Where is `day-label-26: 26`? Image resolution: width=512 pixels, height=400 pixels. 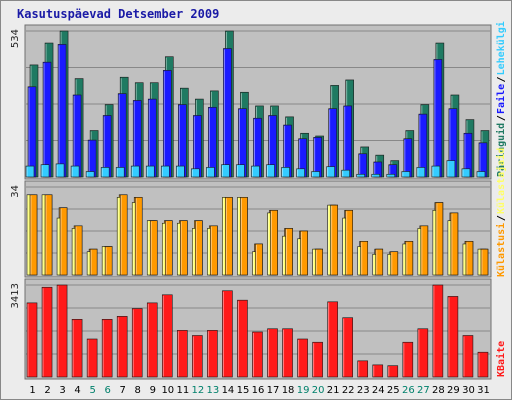
day-label-26: 26 is located at coordinates (408, 390).